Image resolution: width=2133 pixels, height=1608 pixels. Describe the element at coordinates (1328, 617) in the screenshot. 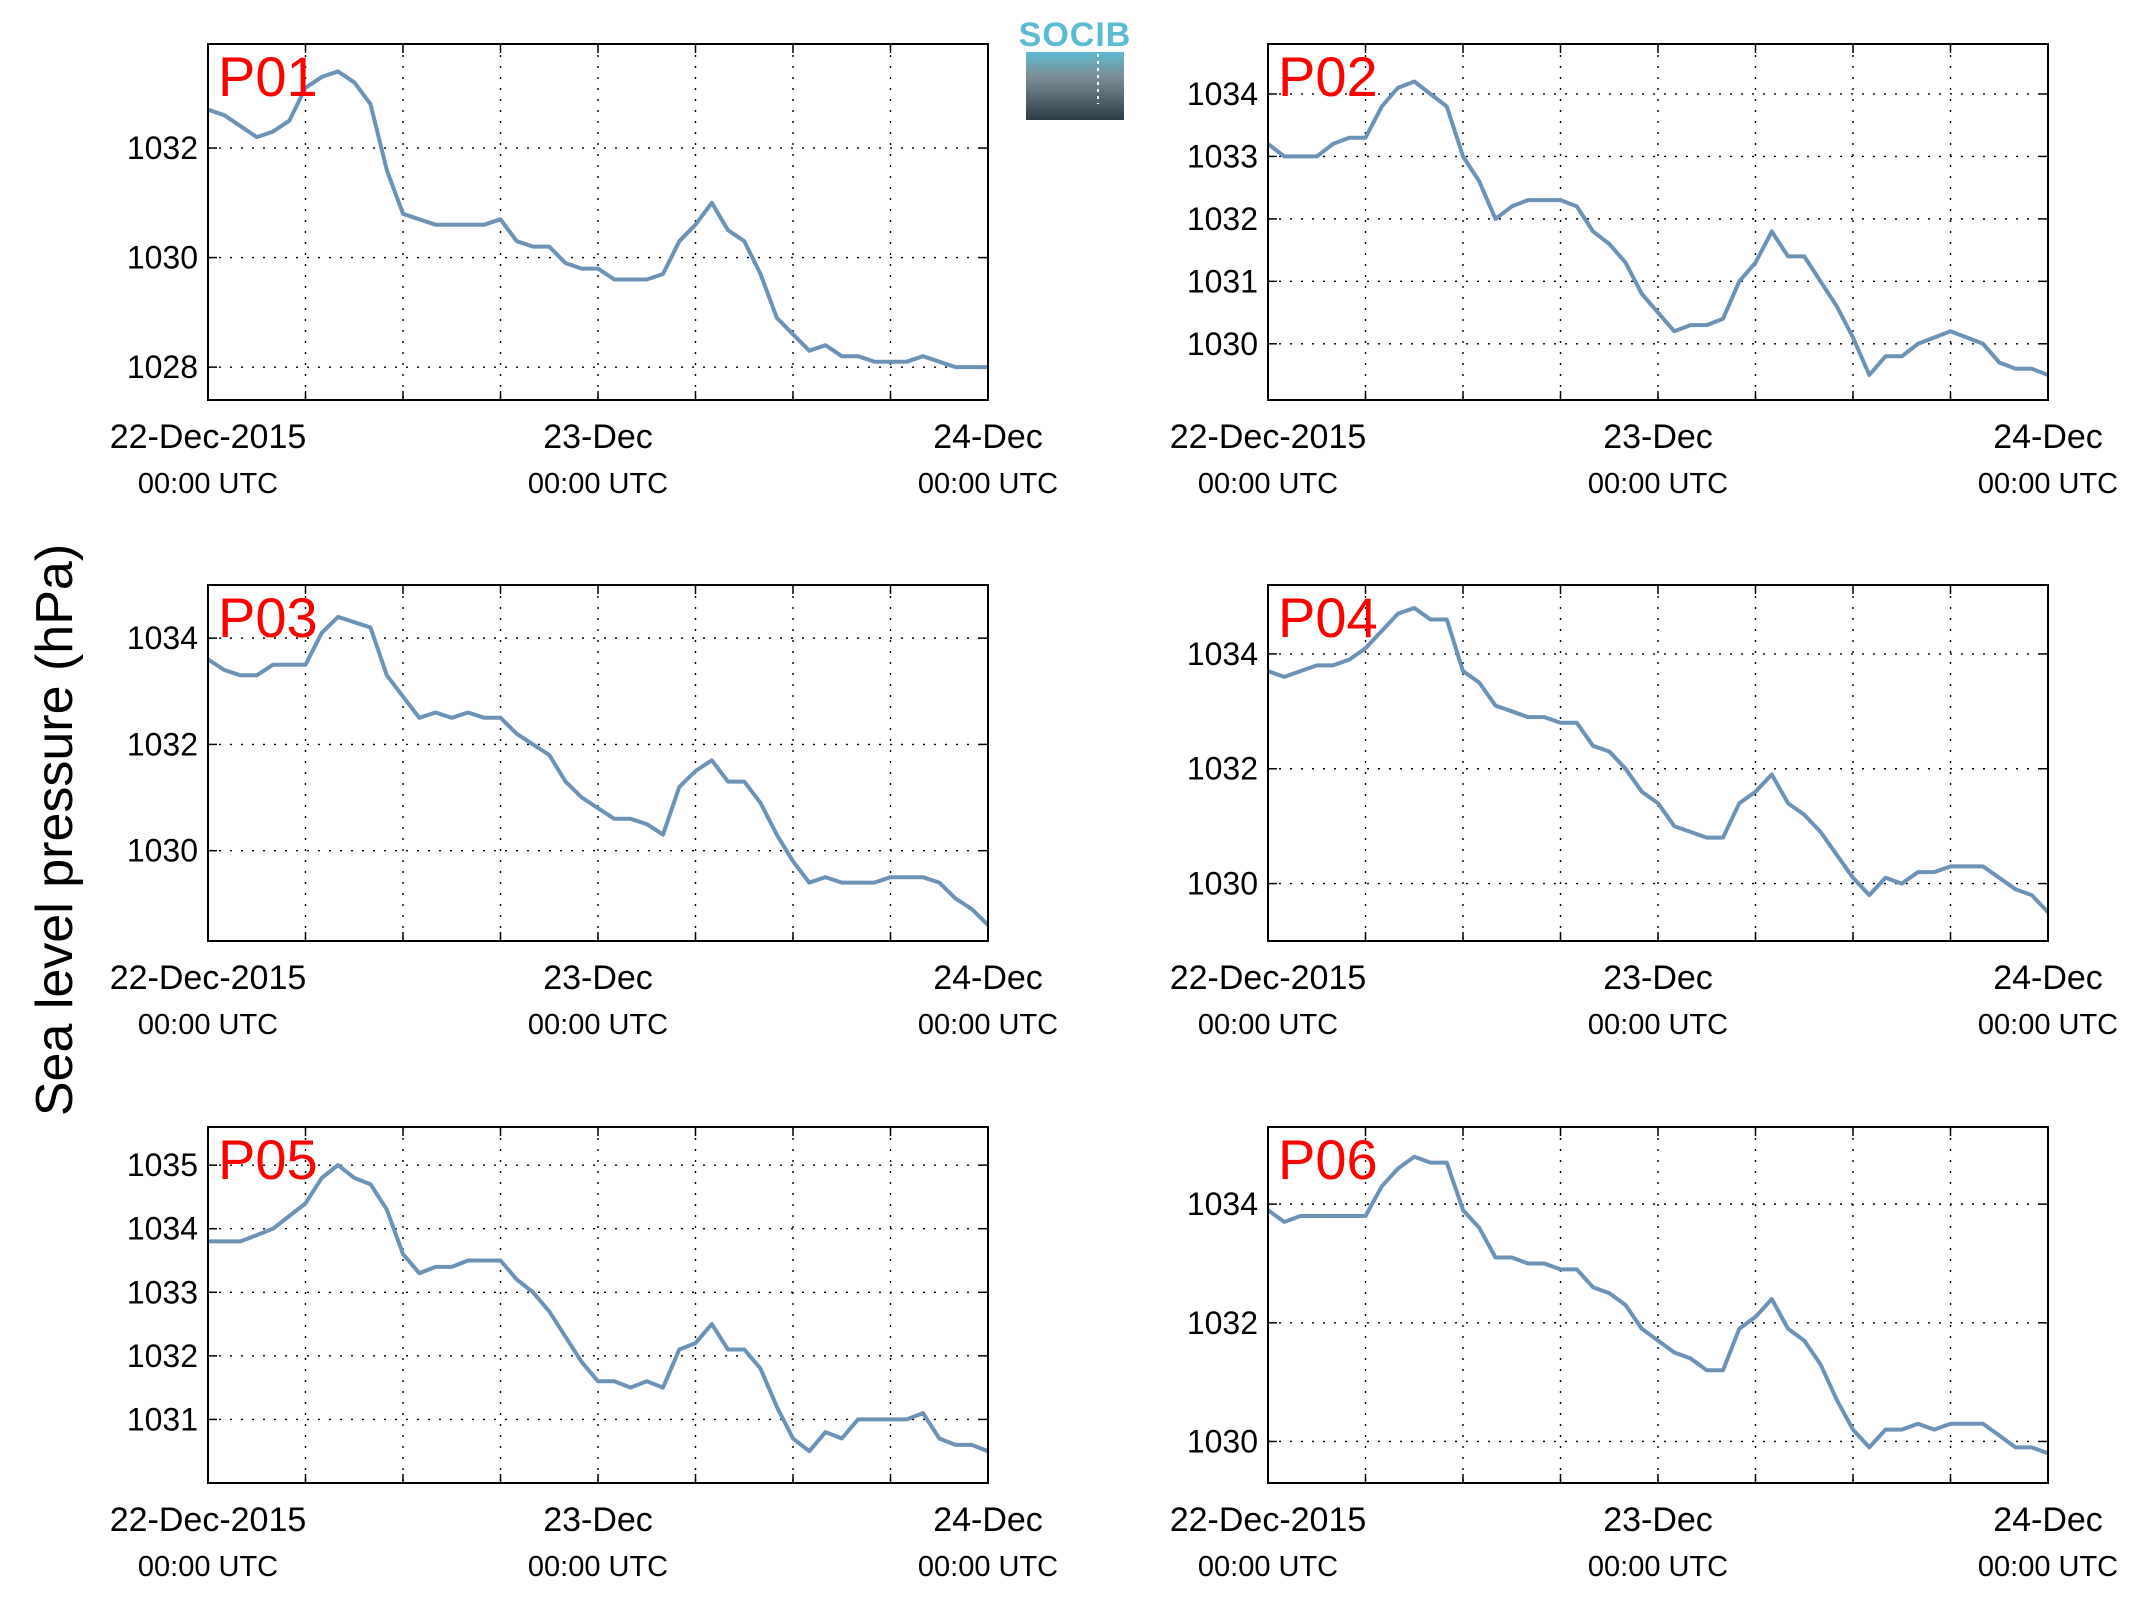

I see `panel-label: P04` at that location.